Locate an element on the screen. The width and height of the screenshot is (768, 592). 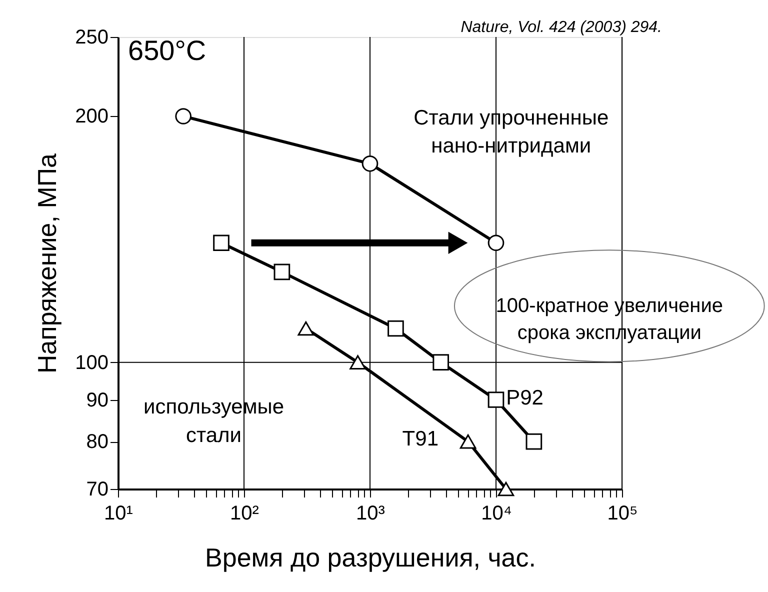
y-tick-label: 250 is located at coordinates (91, 37).